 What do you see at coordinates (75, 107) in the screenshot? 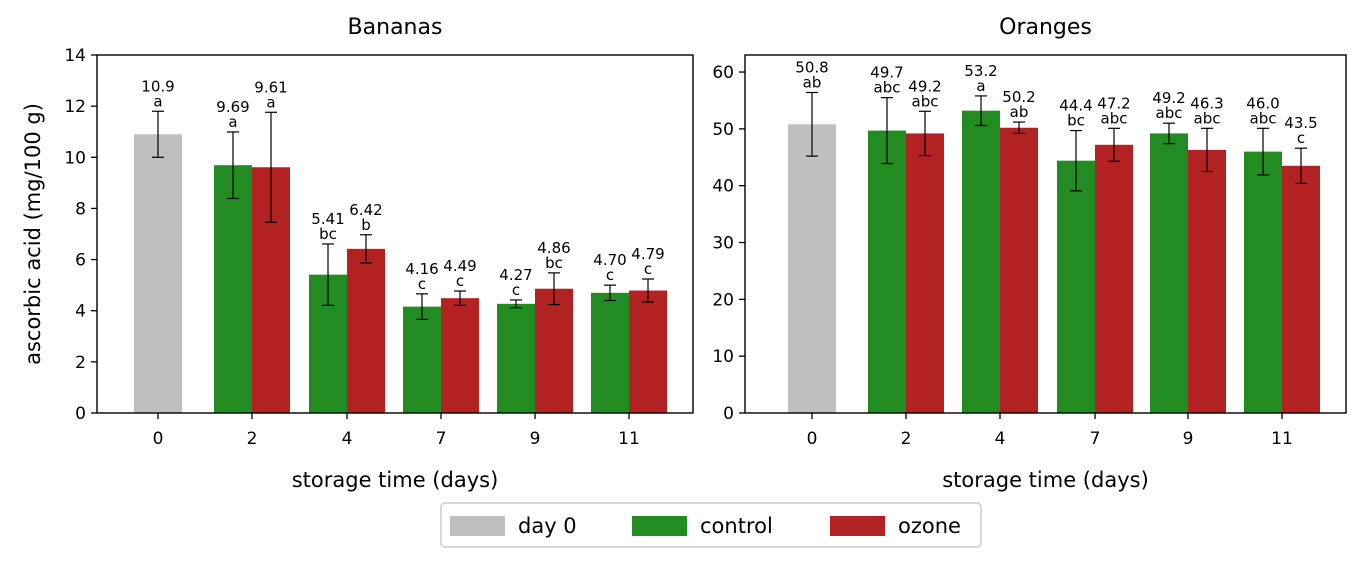
I see `y-tick-label: 12` at bounding box center [75, 107].